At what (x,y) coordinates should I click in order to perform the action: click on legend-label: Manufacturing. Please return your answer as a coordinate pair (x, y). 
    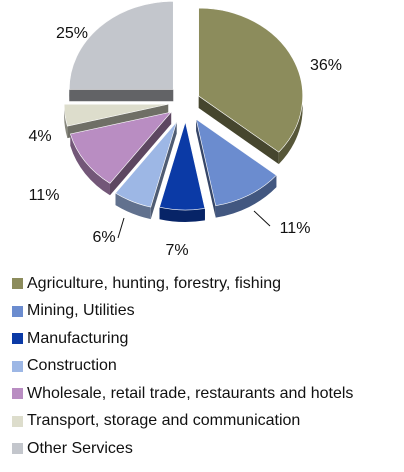
    Looking at the image, I should click on (78, 338).